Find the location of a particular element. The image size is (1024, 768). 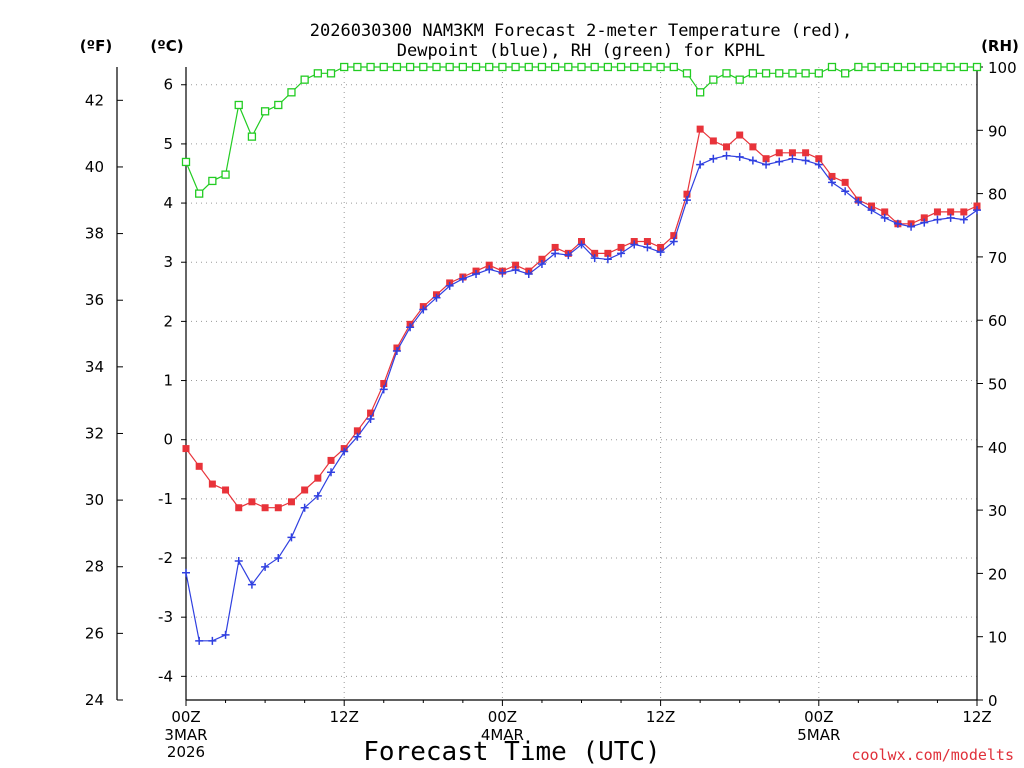

rh-tick-label: 100 is located at coordinates (1002, 68).